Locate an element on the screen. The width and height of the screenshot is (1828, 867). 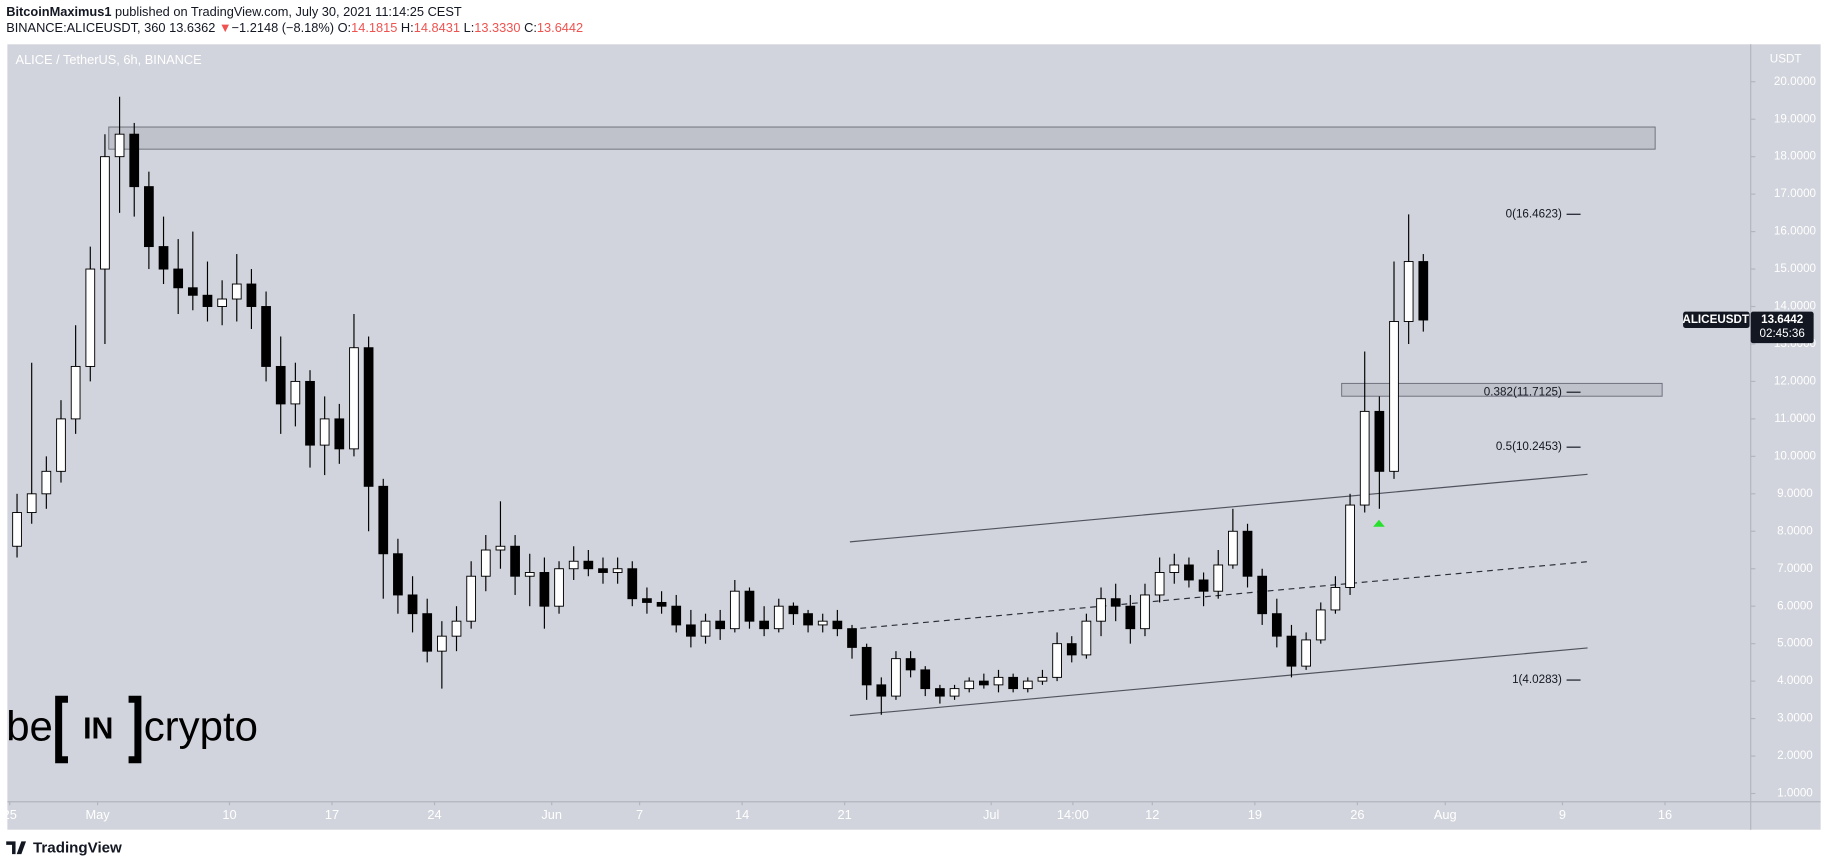
x-tick-label: 17 is located at coordinates (332, 814).